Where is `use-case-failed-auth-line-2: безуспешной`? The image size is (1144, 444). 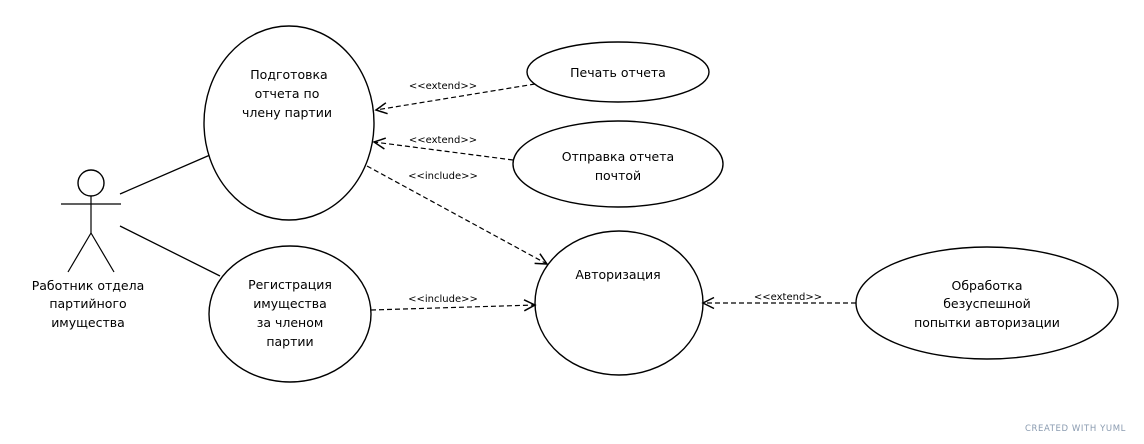 use-case-failed-auth-line-2: безуспешной is located at coordinates (987, 303).